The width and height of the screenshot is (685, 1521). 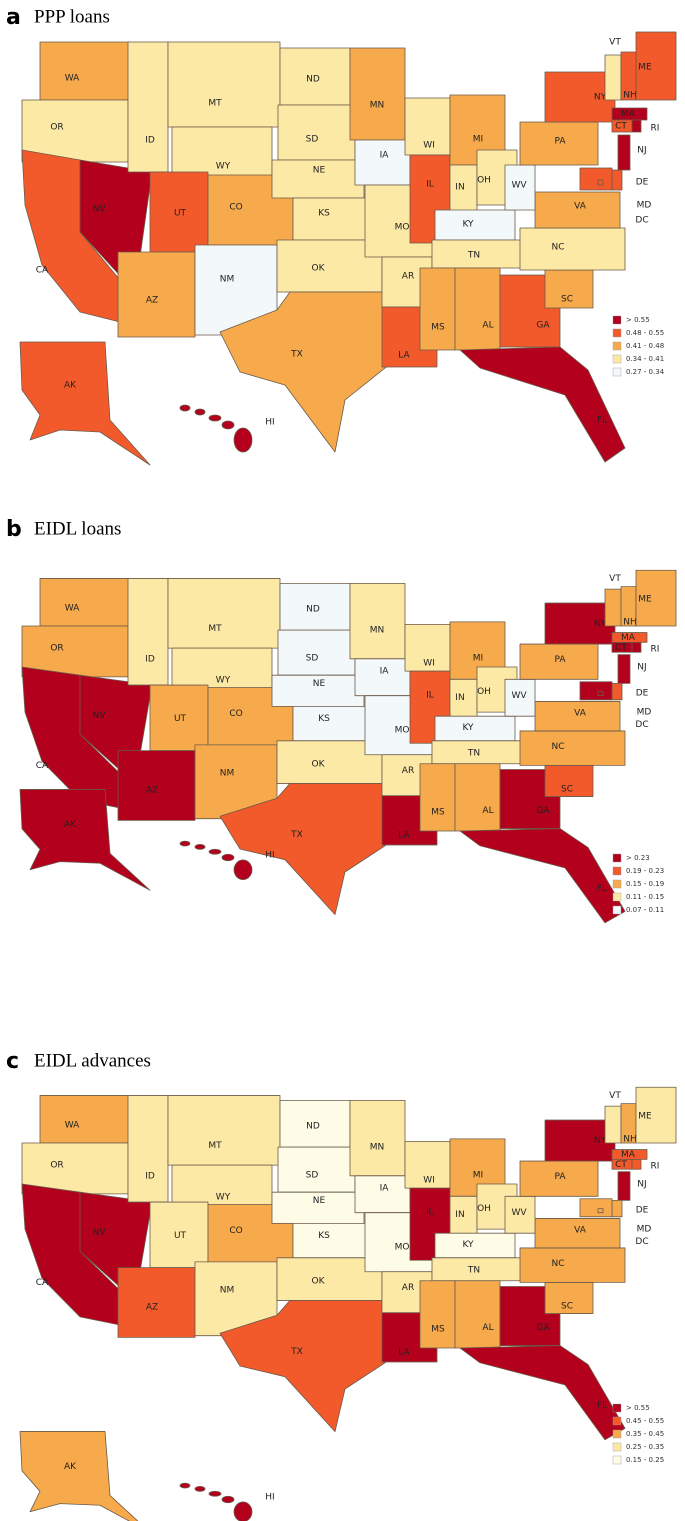 What do you see at coordinates (645, 333) in the screenshot?
I see `legend-label: 0.48 - 0.55` at bounding box center [645, 333].